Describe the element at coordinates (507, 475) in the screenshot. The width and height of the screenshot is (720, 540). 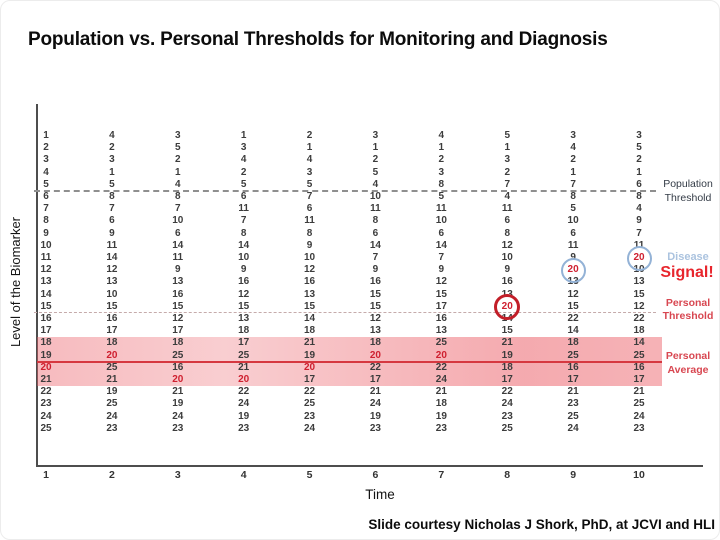
I see `x-tick-label: 8` at that location.